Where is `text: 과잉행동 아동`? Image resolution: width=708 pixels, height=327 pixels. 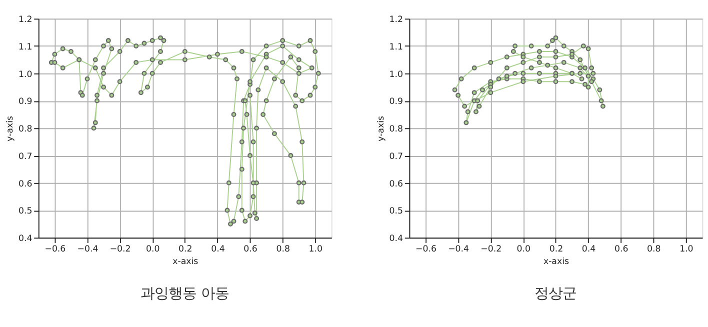
text: 과잉행동 아동 is located at coordinates (185, 294).